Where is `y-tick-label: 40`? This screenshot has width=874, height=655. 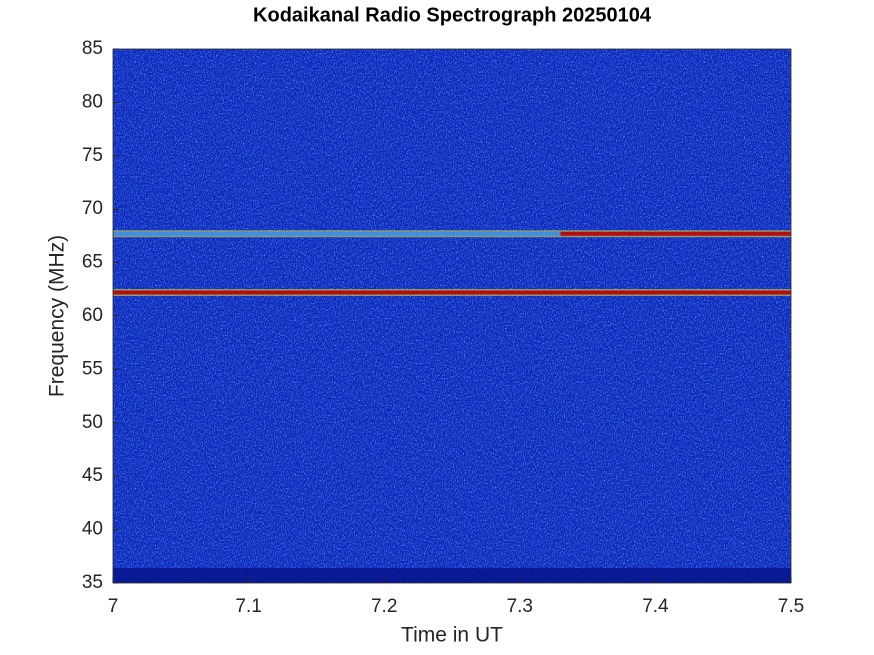 y-tick-label: 40 is located at coordinates (92, 529).